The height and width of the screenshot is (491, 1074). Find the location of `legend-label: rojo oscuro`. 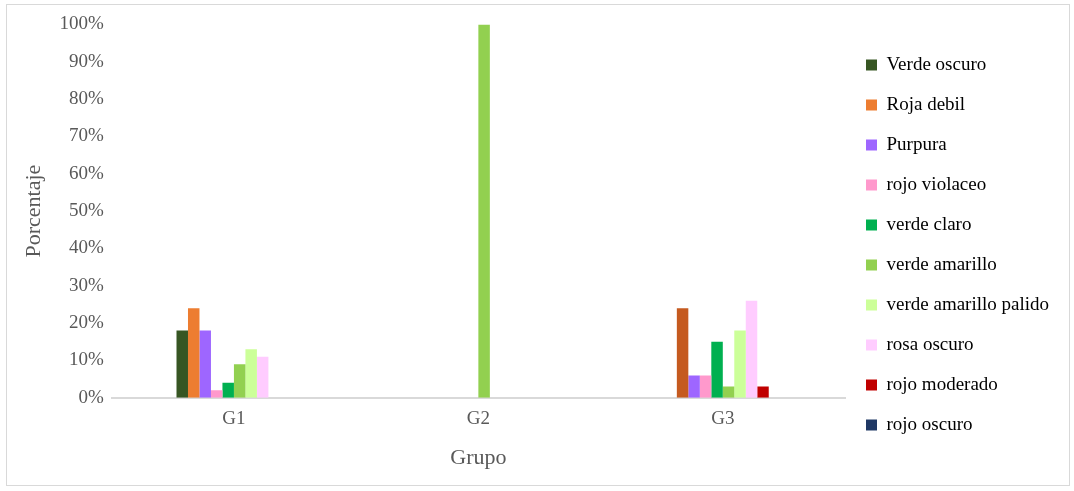

legend-label: rojo oscuro is located at coordinates (929, 423).